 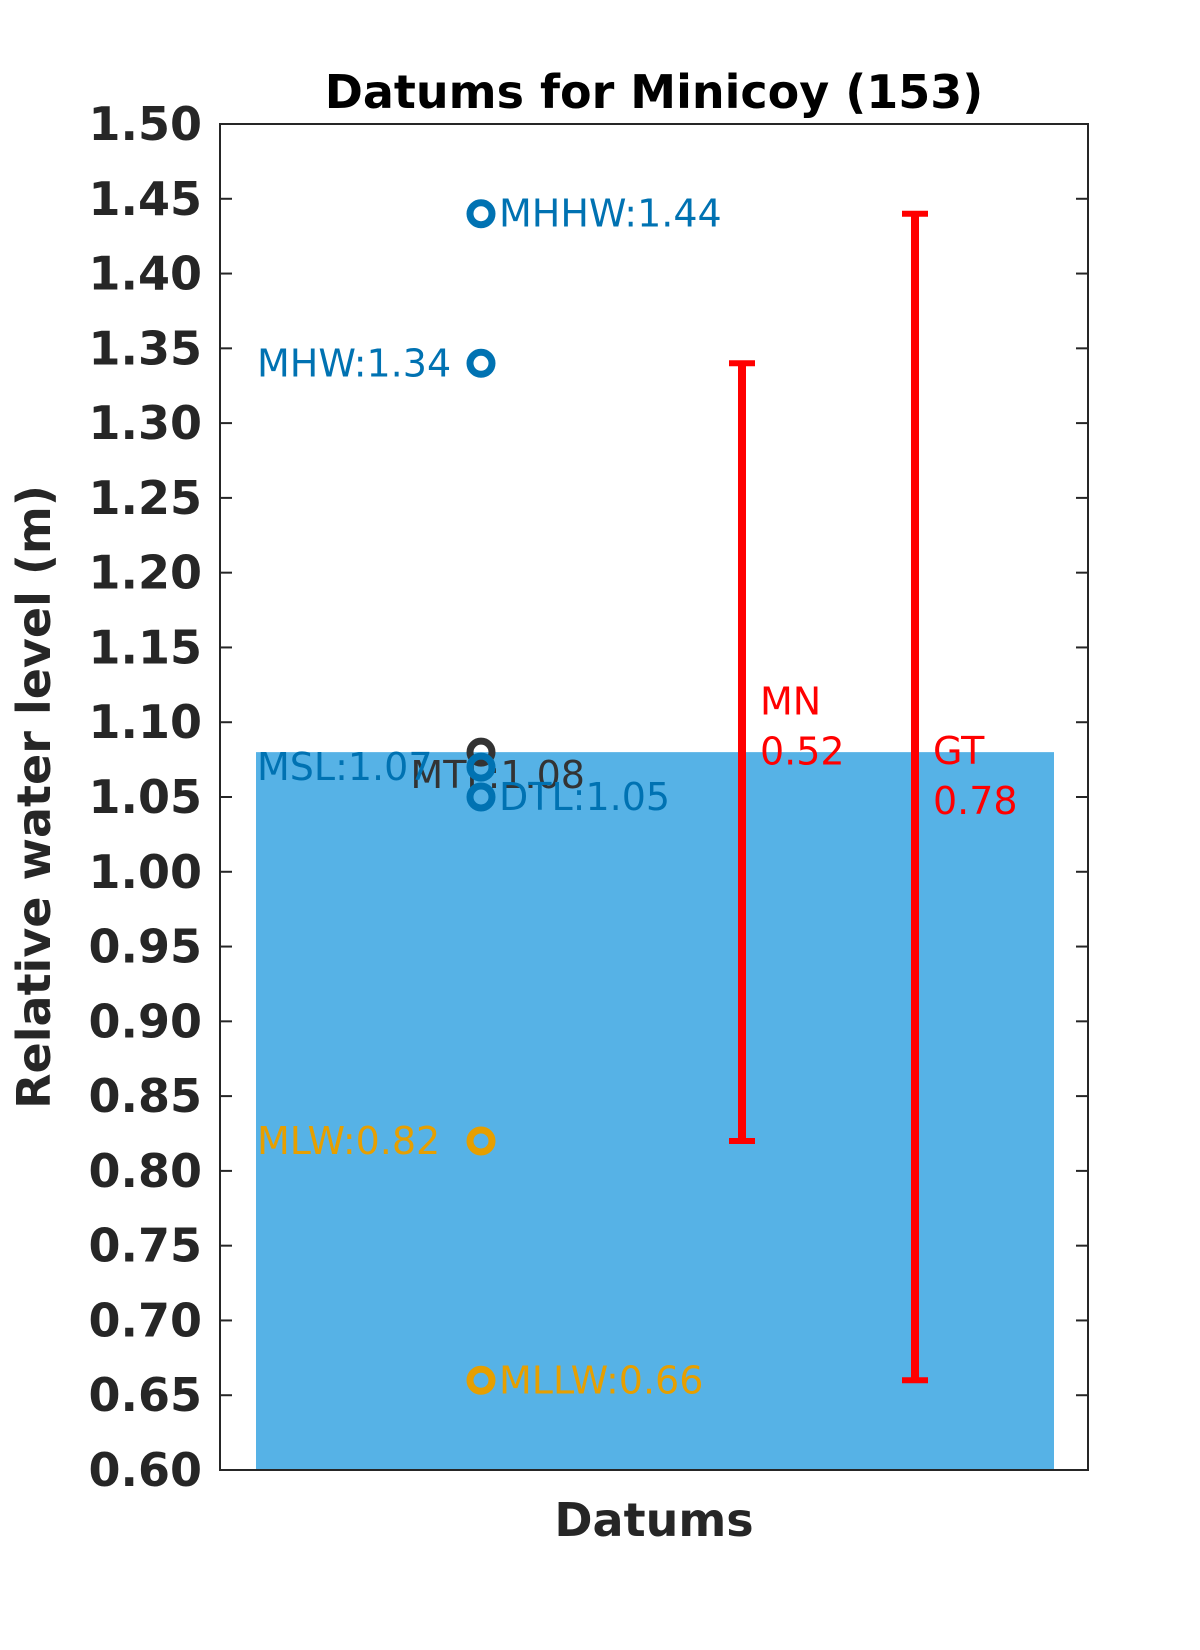 I want to click on datum-label: MTL:1.08, so click(x=497, y=775).